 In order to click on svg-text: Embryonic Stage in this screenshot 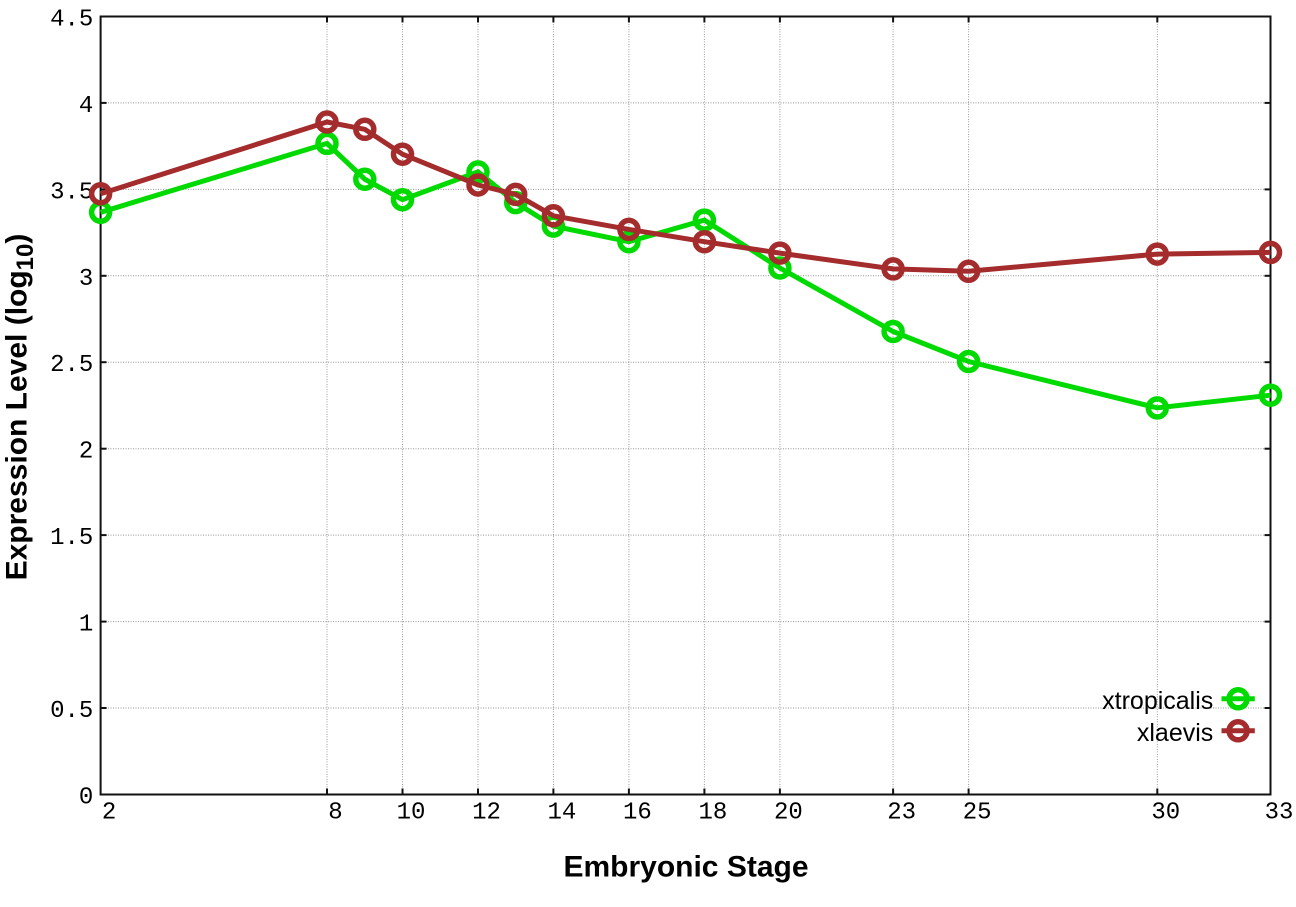, I will do `click(685, 867)`.